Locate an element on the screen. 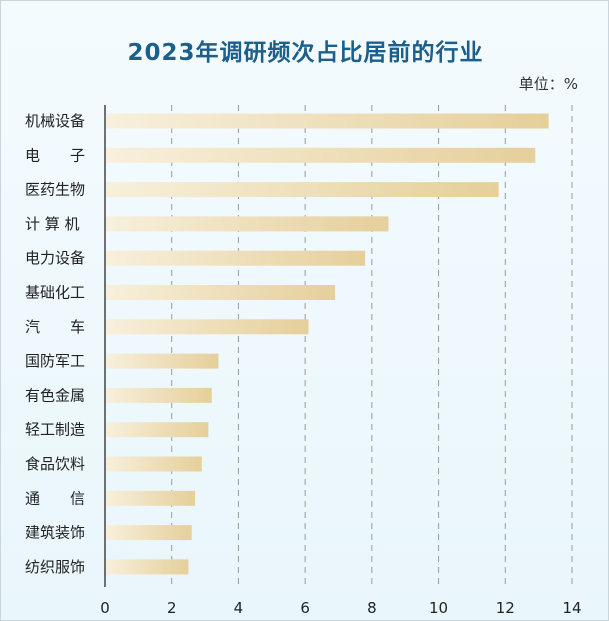  unit-label: 单位：% is located at coordinates (548, 84).